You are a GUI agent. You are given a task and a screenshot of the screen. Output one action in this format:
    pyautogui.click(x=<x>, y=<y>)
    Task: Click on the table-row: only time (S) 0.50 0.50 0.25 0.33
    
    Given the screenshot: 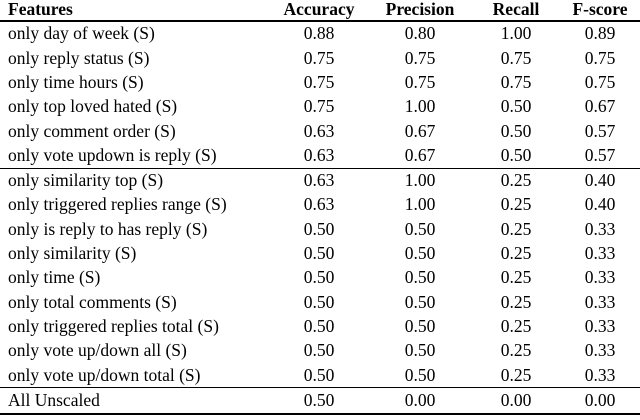 What is the action you would take?
    pyautogui.click(x=320, y=278)
    